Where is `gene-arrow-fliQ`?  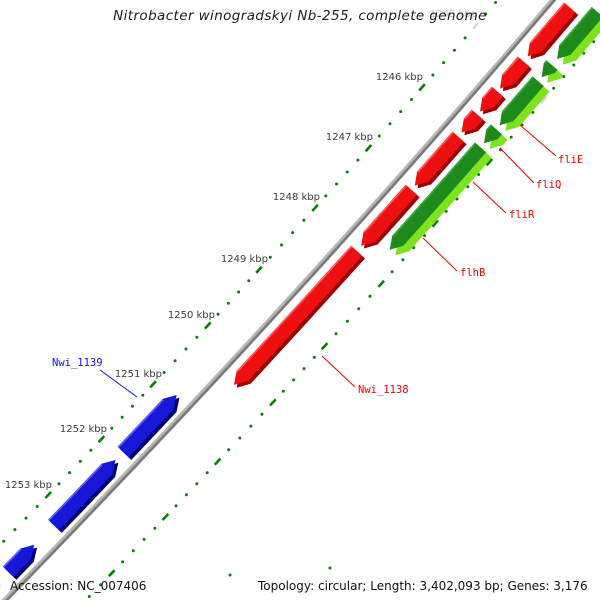 gene-arrow-fliQ is located at coordinates (467, 162).